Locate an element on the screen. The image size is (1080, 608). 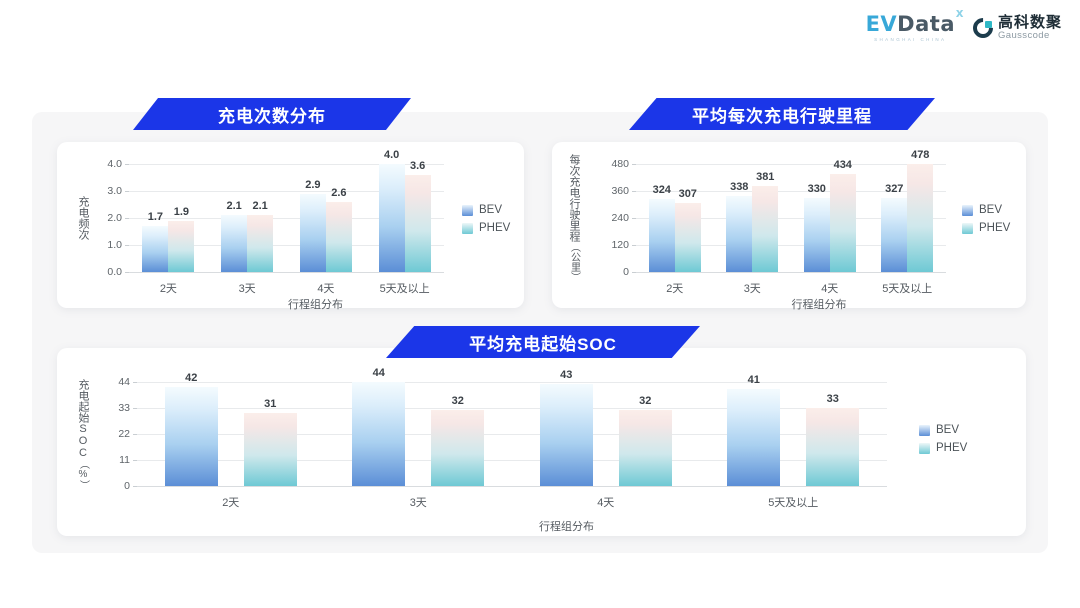
y-axis-label-text: 充电起始SOC is located at coordinates (83, 418).